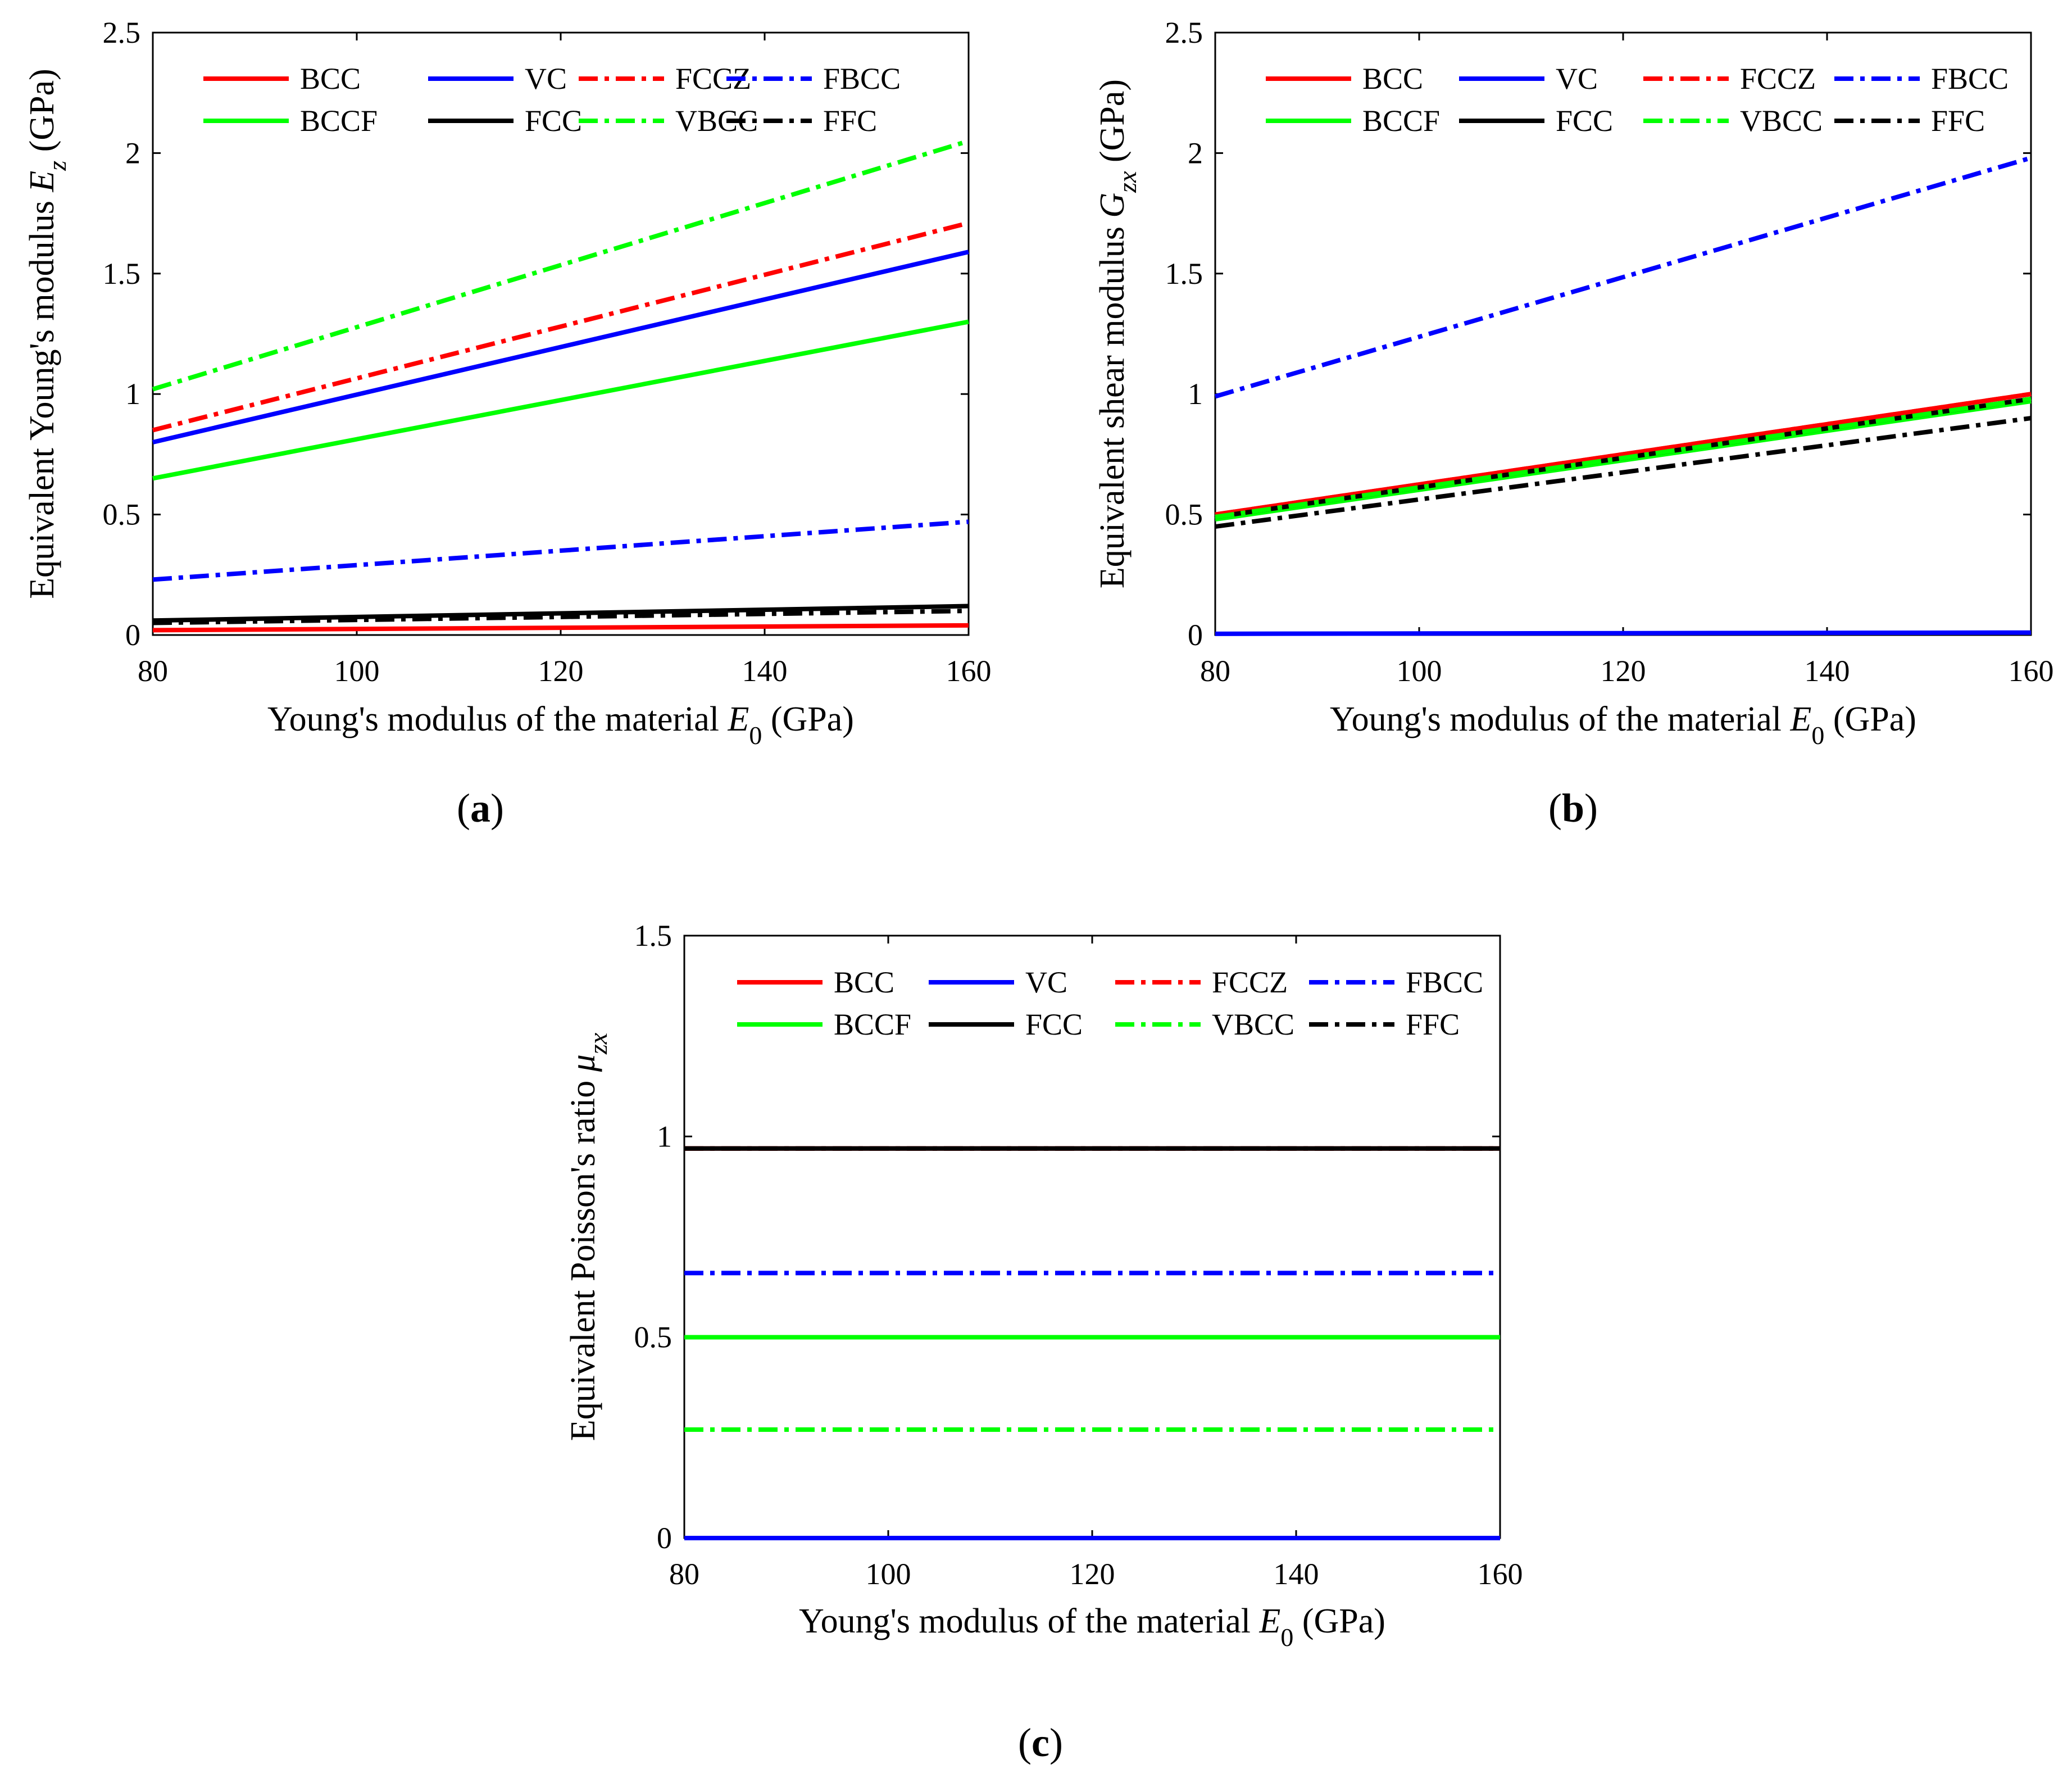 Image resolution: width=2072 pixels, height=1787 pixels. What do you see at coordinates (1117, 334) in the screenshot?
I see `y-axis-label: Equivalent shear modulus Gzx (GPa)` at bounding box center [1117, 334].